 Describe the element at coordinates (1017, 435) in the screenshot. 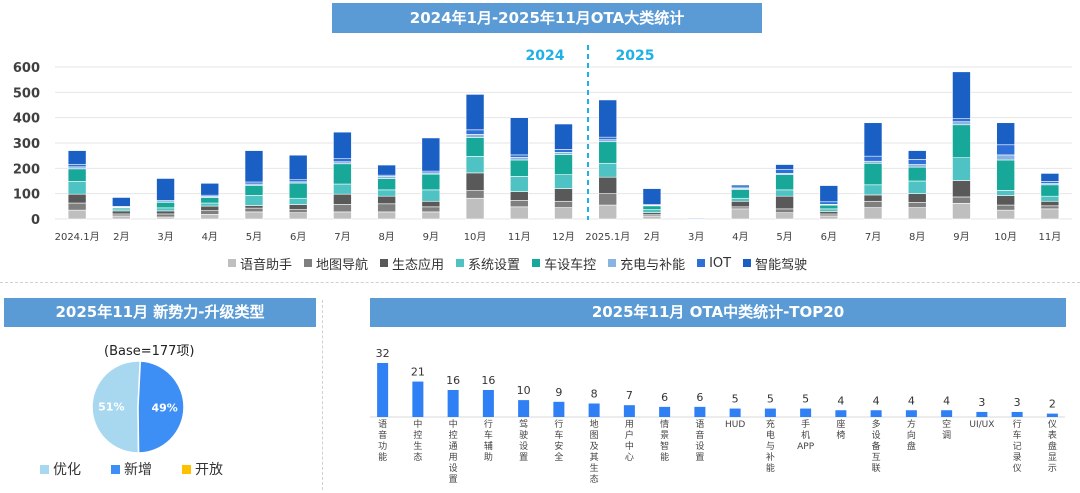

I see `category-label-part: 车` at that location.